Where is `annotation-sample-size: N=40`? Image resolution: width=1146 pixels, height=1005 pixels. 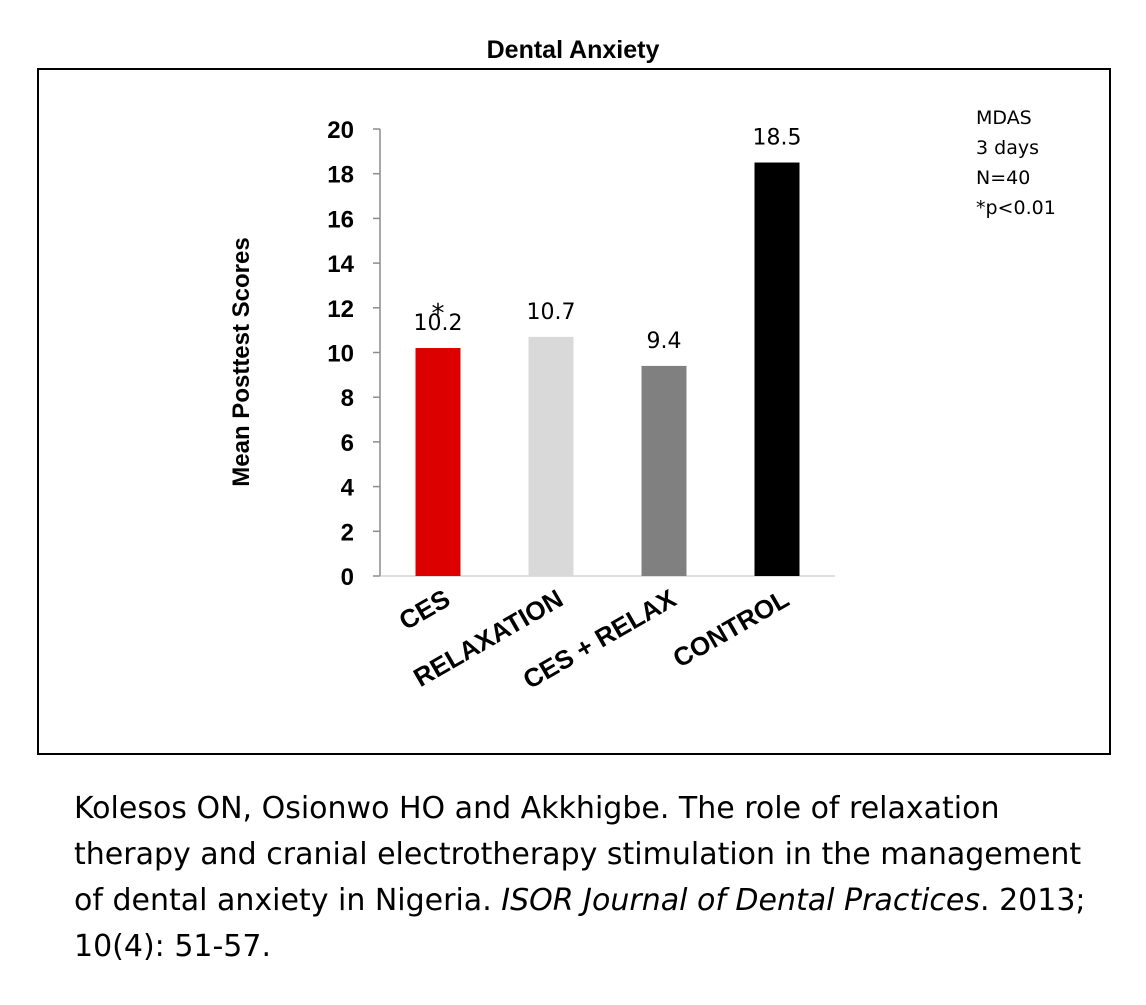 annotation-sample-size: N=40 is located at coordinates (1003, 178).